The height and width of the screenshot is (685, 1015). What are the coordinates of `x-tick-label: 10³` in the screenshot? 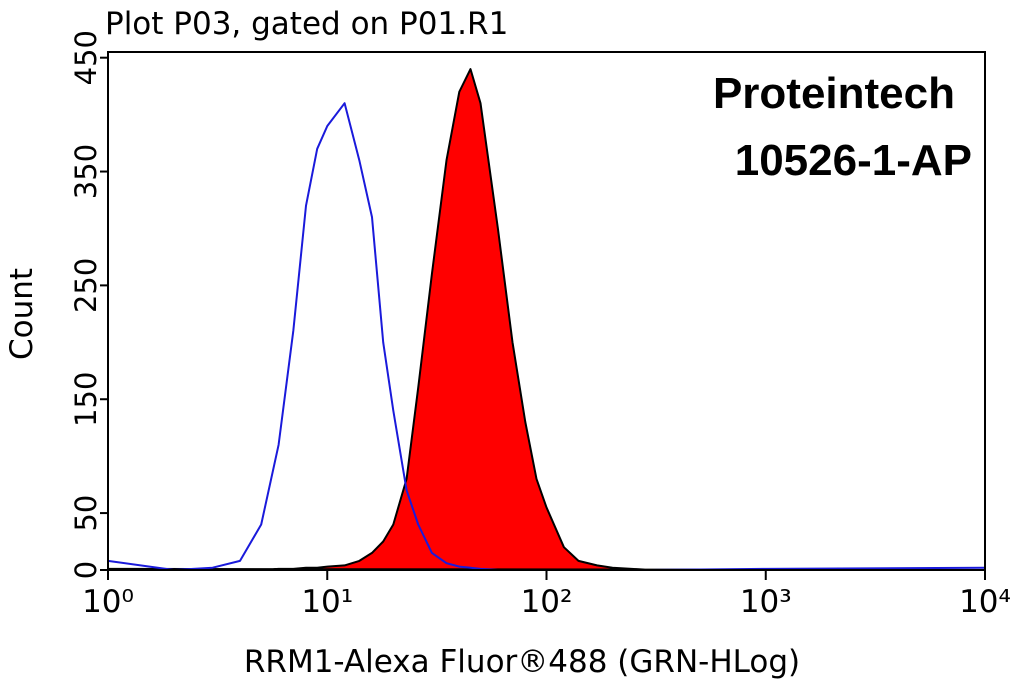 It's located at (766, 602).